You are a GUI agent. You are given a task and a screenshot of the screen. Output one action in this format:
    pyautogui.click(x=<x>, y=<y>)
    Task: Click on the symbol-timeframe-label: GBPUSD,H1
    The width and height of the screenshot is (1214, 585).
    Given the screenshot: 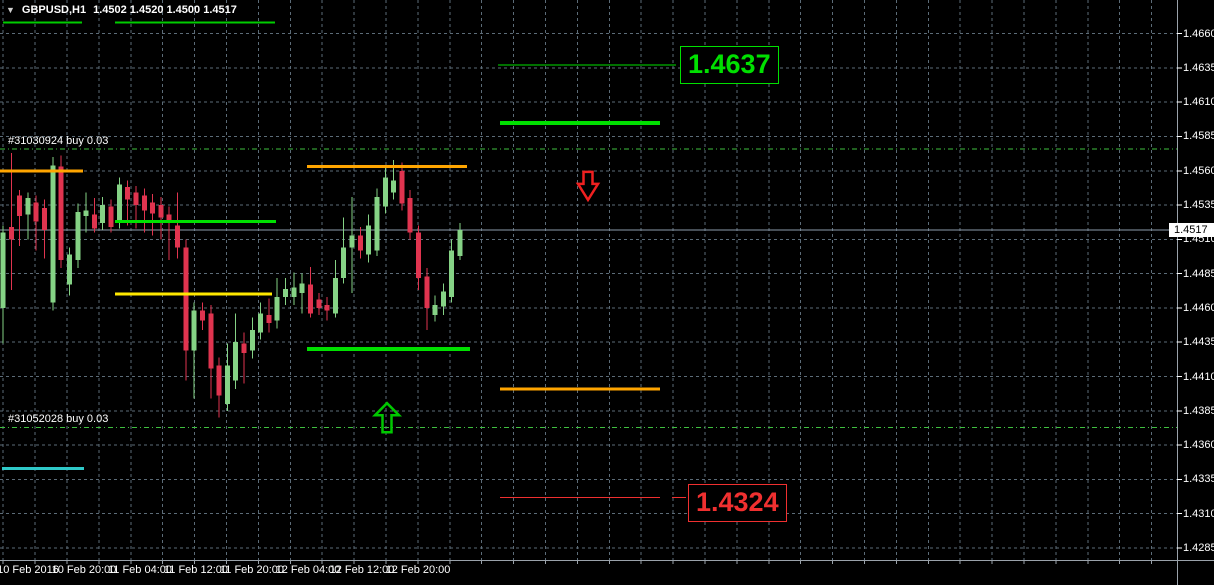 What is the action you would take?
    pyautogui.click(x=54, y=10)
    